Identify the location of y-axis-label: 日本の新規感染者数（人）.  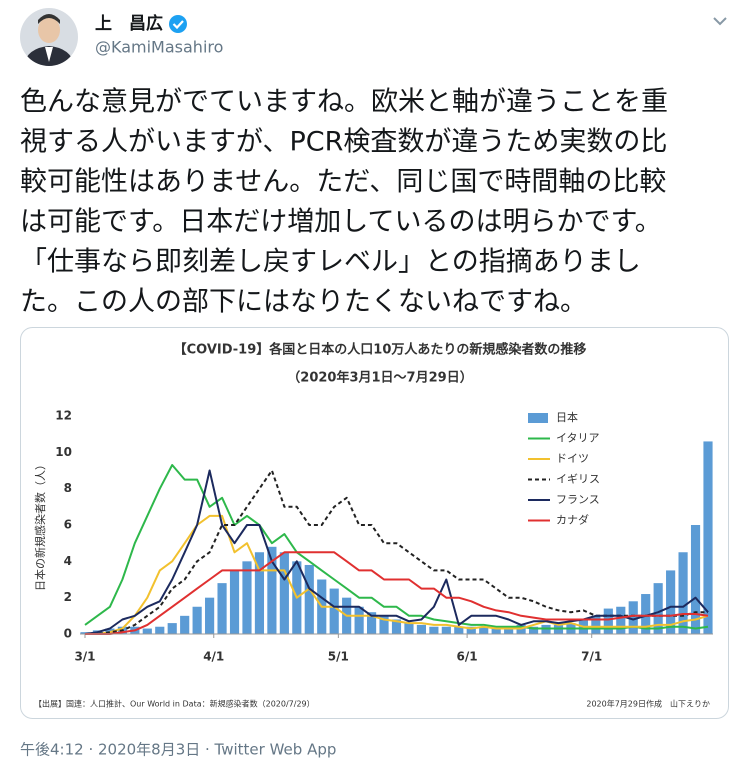
(40, 525).